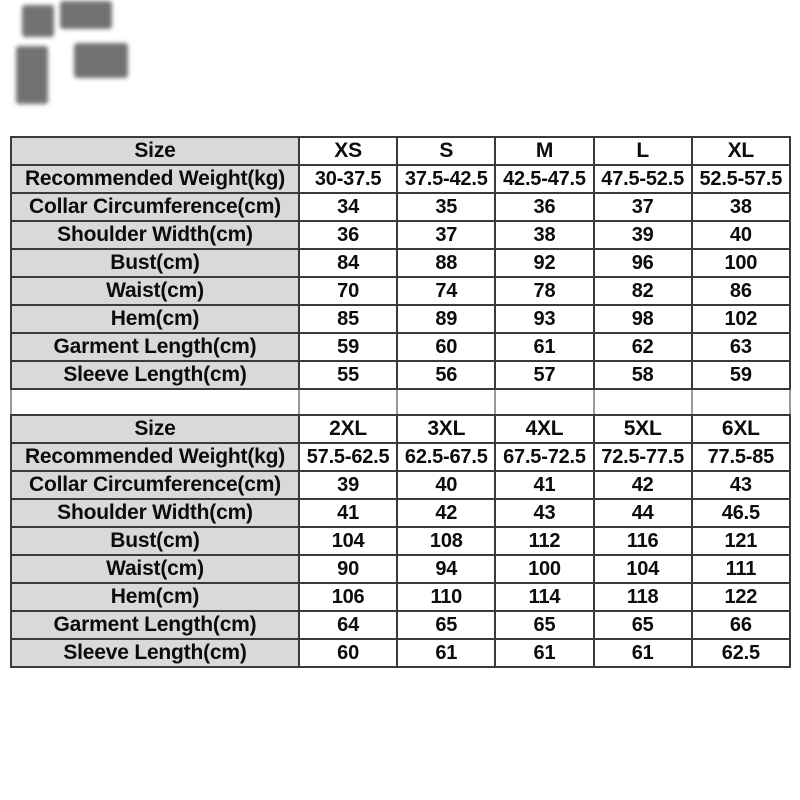  Describe the element at coordinates (348, 207) in the screenshot. I see `spec-value-cell: 34` at that location.